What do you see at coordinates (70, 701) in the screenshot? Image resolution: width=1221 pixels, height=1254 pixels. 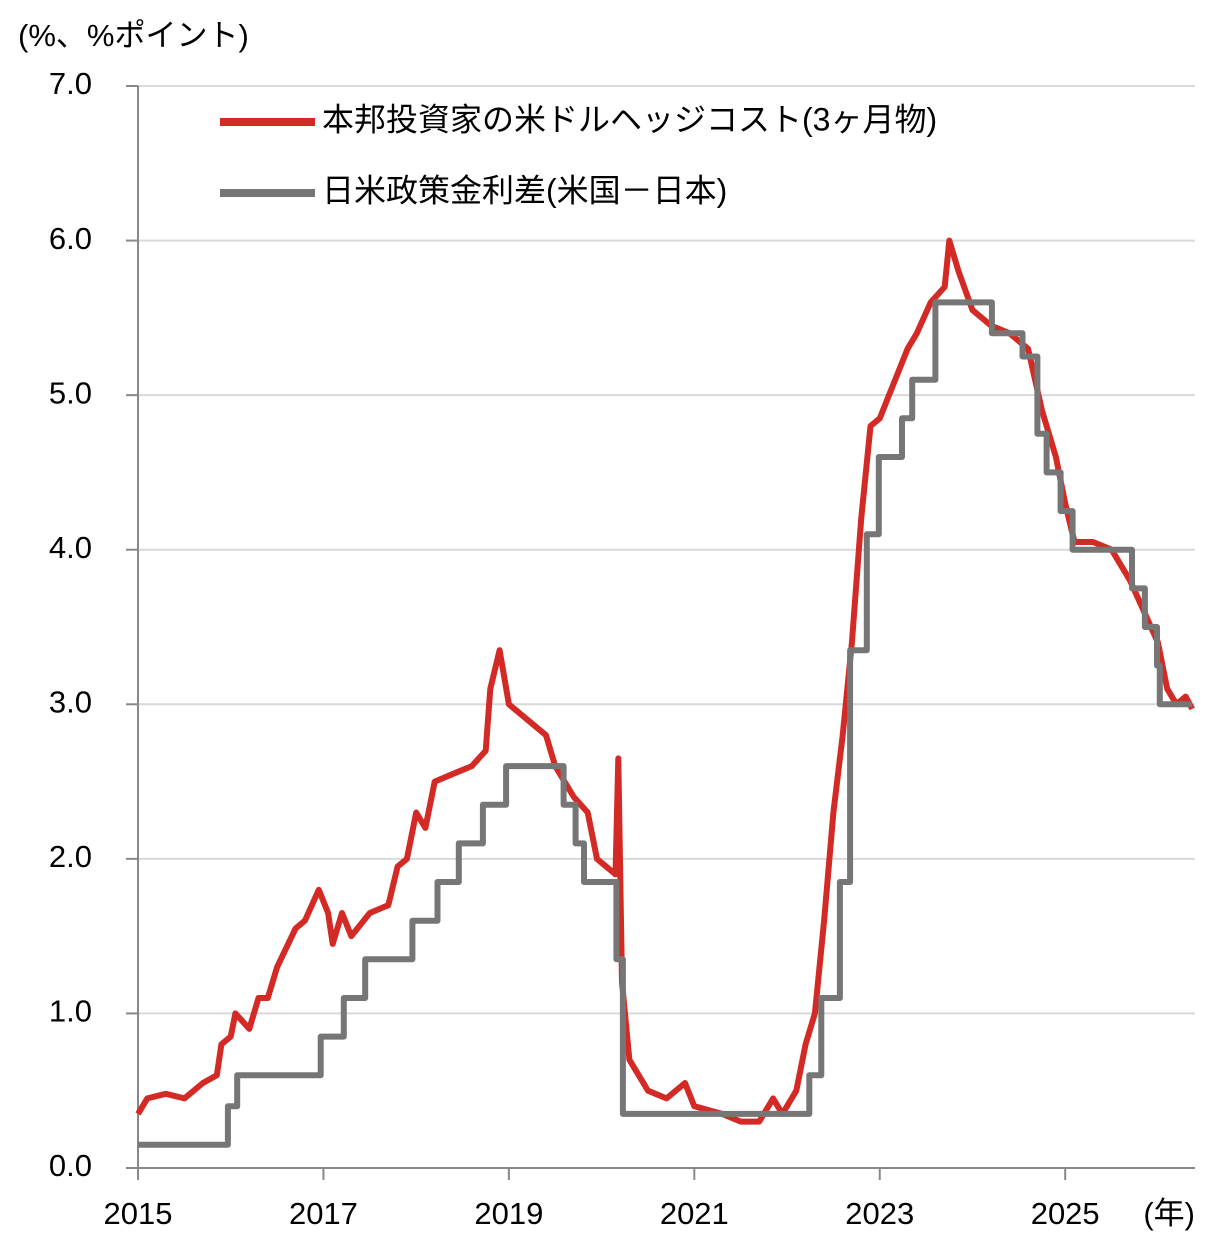 I see `y-tick-label: 3.0` at bounding box center [70, 701].